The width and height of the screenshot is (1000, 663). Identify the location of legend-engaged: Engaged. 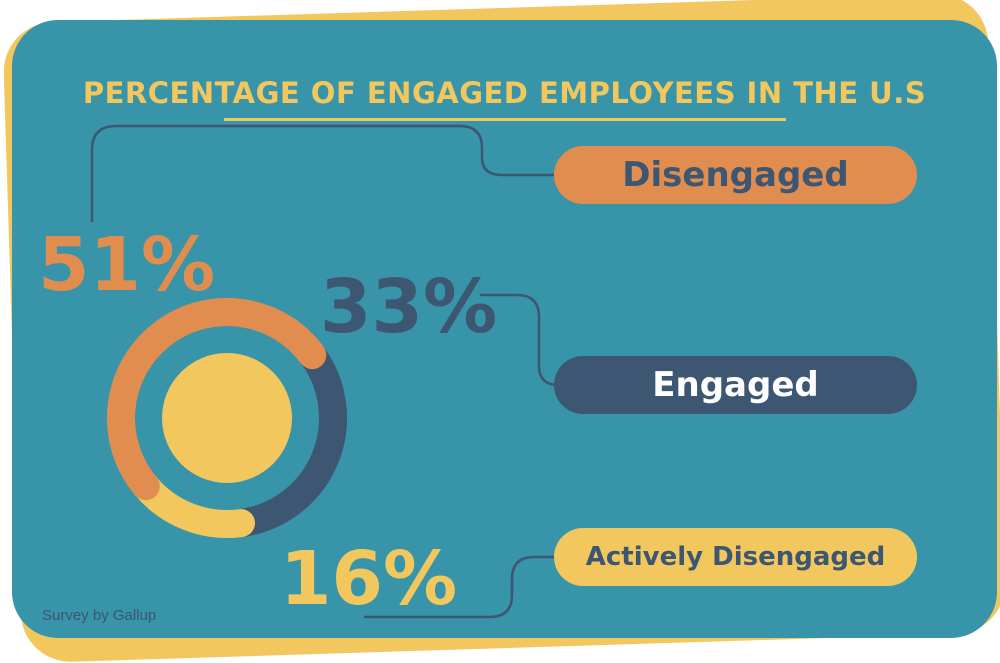
(735, 385).